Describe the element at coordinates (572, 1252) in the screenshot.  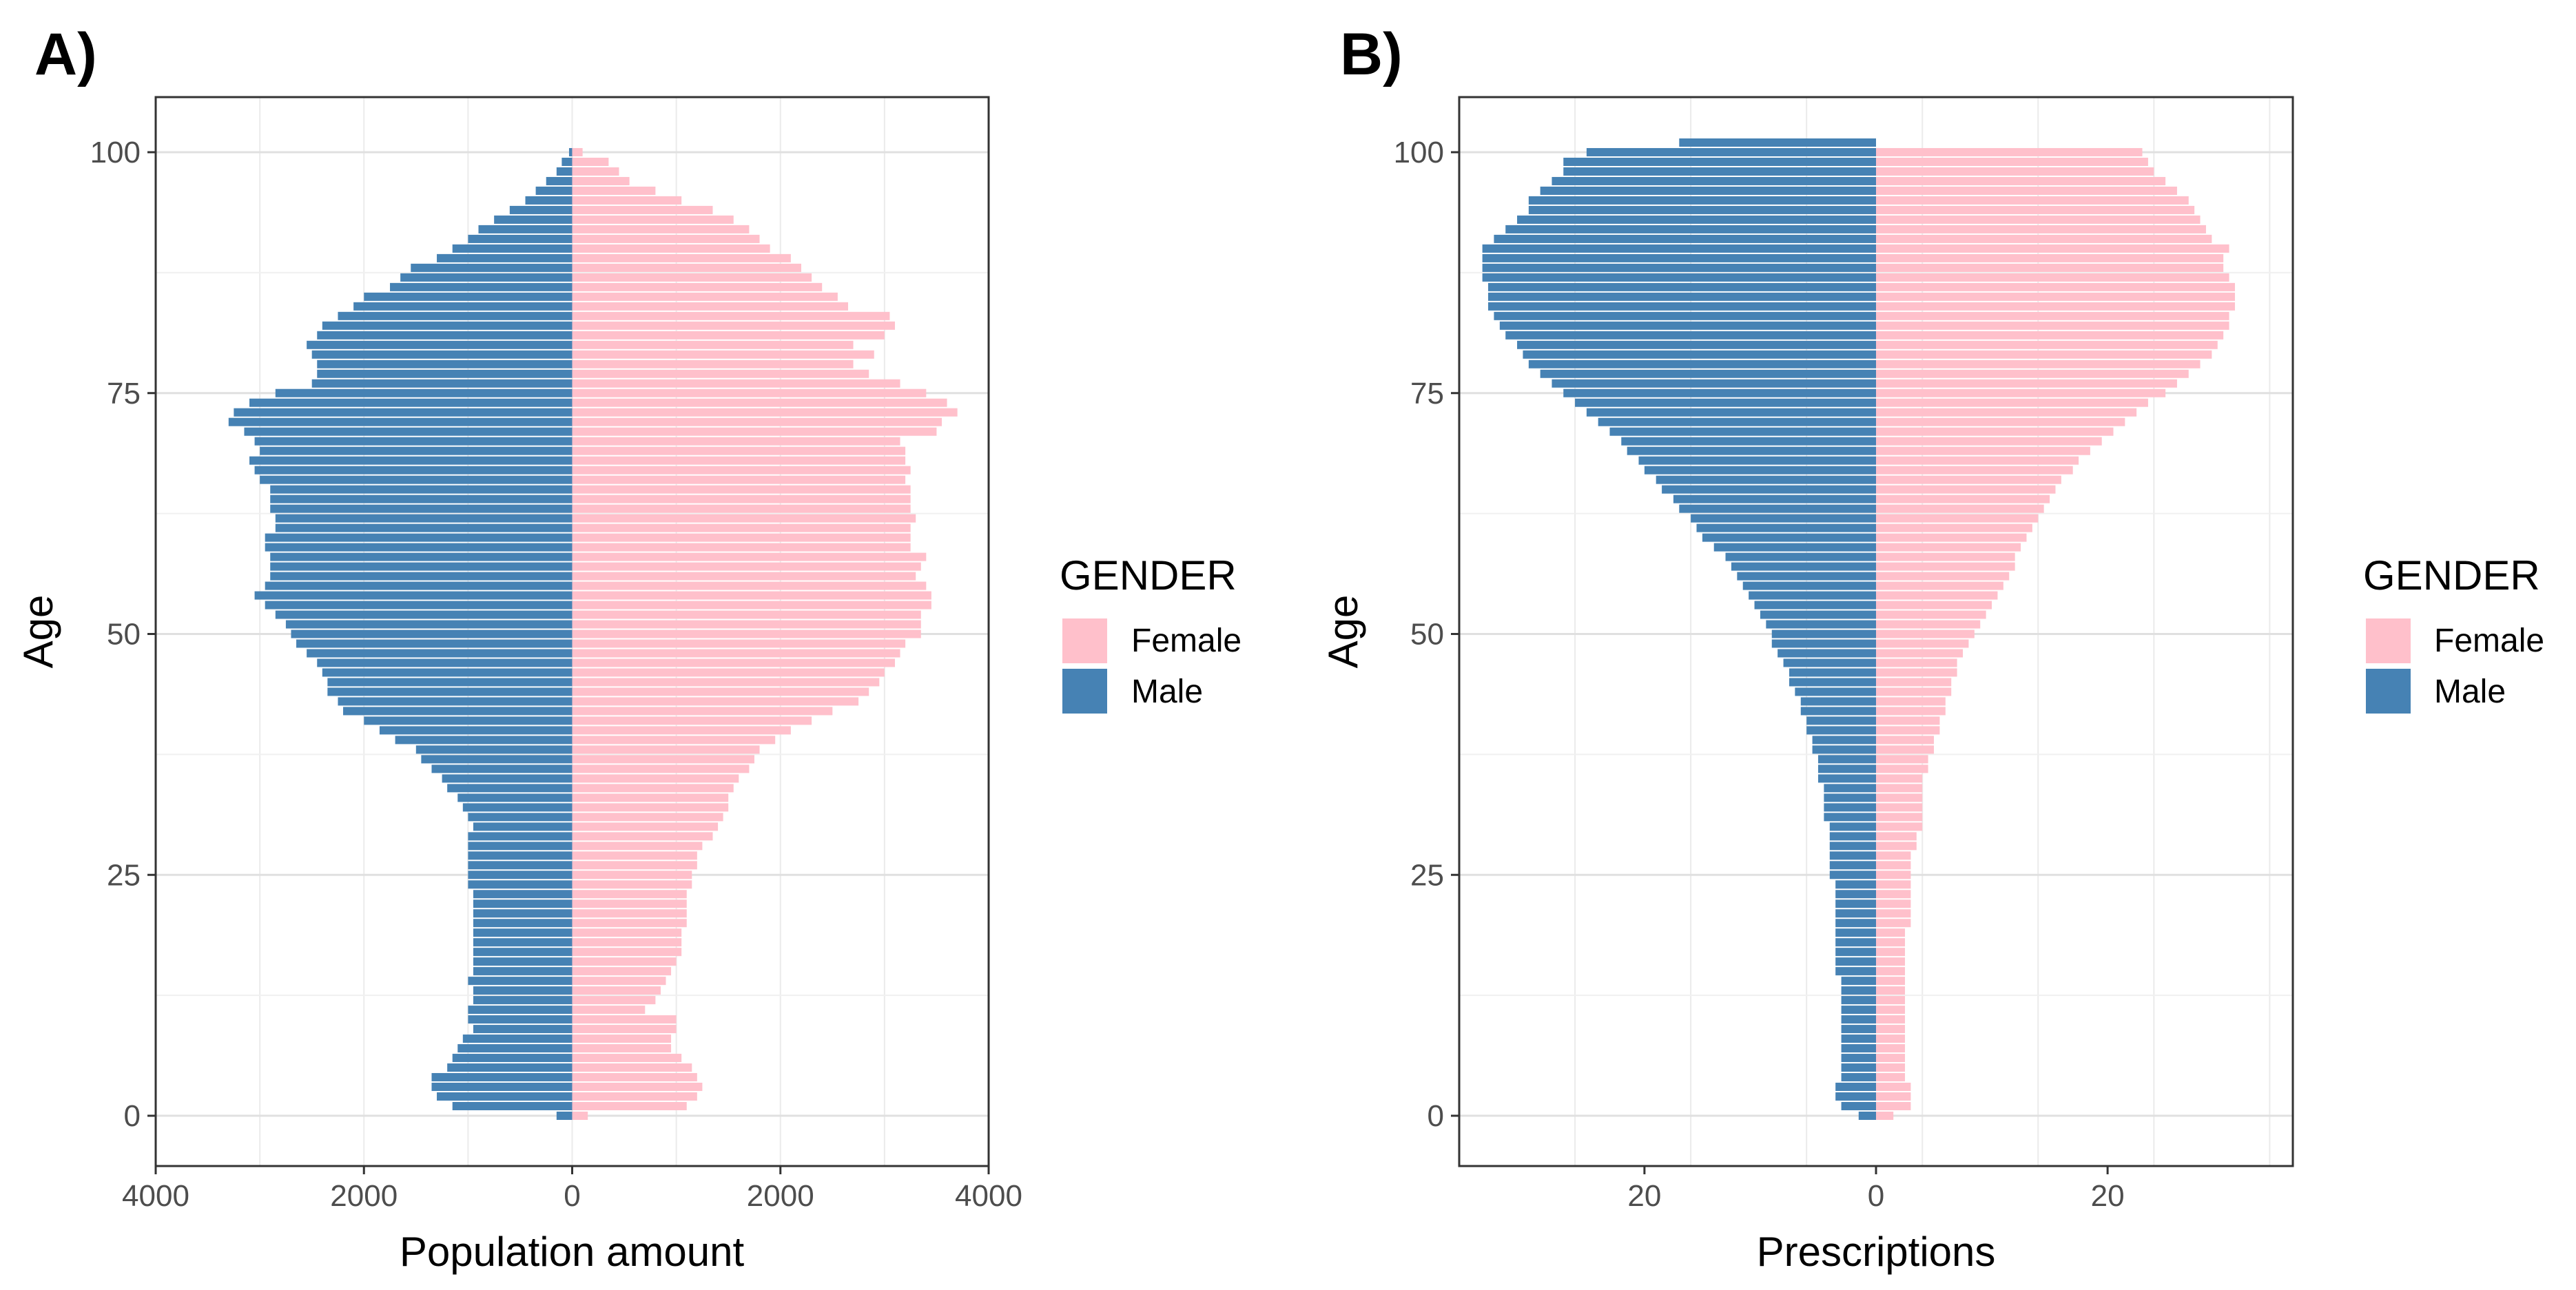
I see `panel-a-x-axis-title: Population amount` at that location.